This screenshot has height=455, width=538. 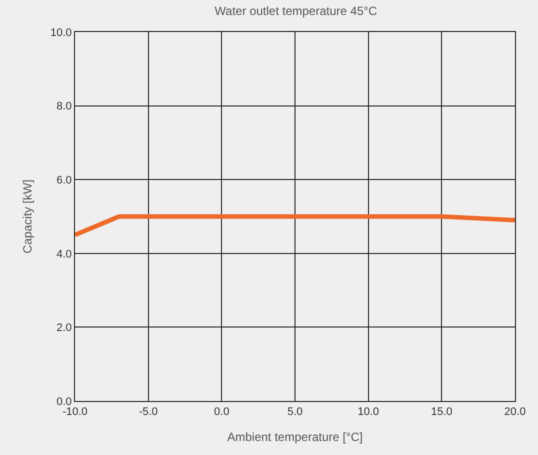 What do you see at coordinates (148, 412) in the screenshot?
I see `x-tick-label: -5.0` at bounding box center [148, 412].